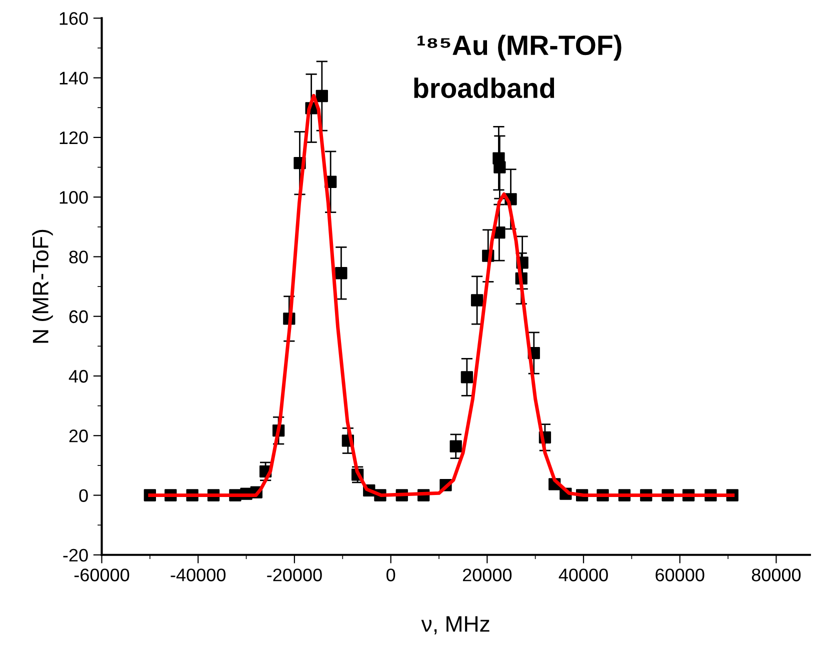 This screenshot has width=814, height=649. I want to click on x-tick-label: 40000, so click(583, 575).